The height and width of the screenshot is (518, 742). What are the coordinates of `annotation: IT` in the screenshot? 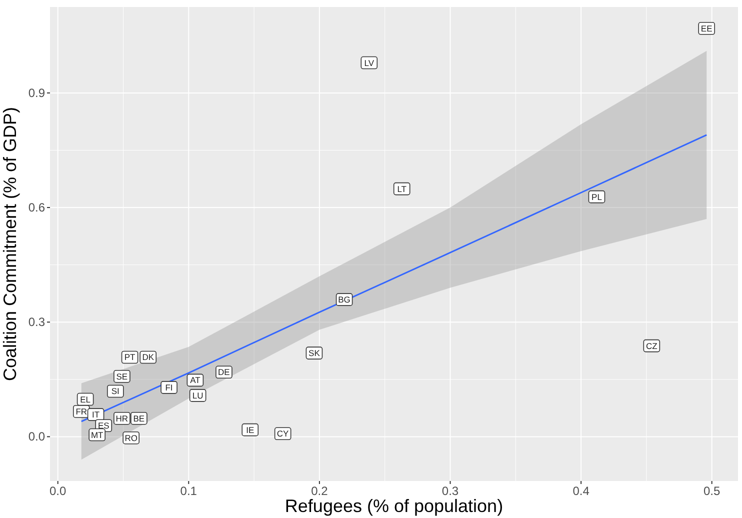 It's located at (96, 415).